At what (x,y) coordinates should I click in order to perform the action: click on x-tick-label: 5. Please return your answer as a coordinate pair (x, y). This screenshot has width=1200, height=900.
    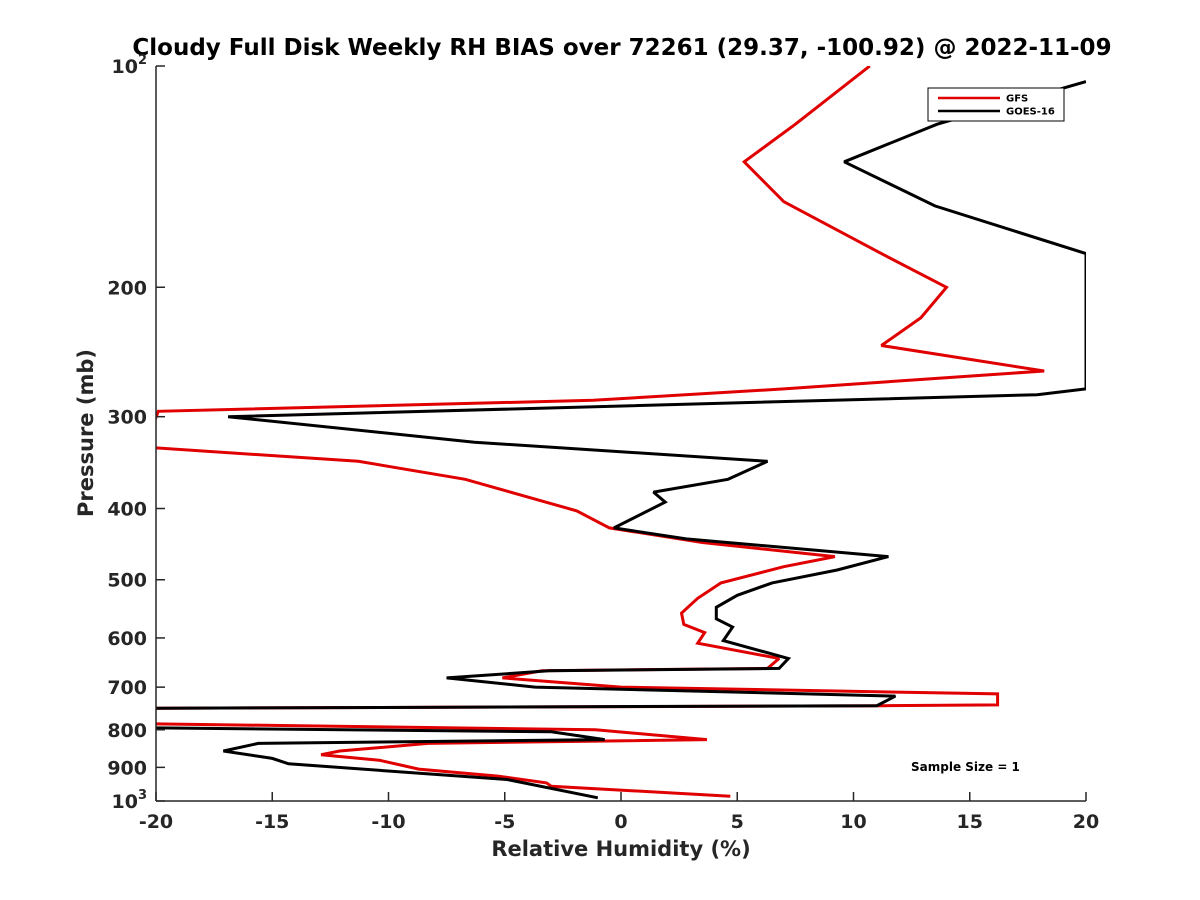
    Looking at the image, I should click on (737, 822).